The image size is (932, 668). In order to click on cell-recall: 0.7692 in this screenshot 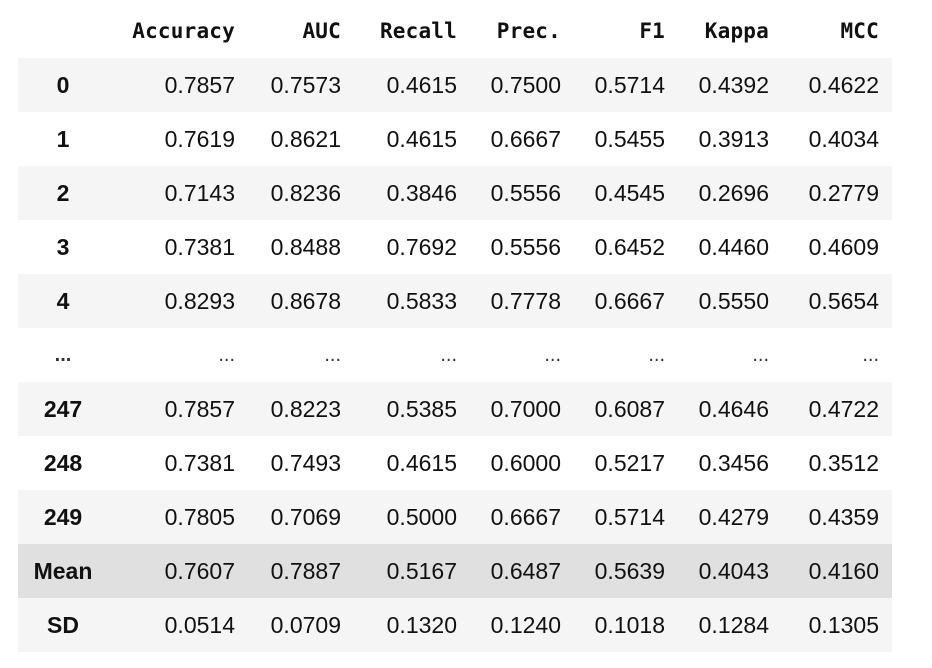, I will do `click(421, 246)`.